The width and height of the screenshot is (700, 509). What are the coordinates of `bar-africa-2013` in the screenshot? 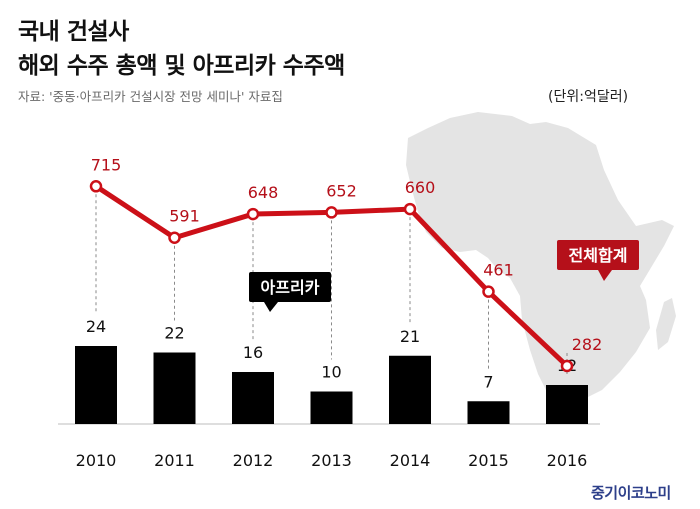 It's located at (331, 407).